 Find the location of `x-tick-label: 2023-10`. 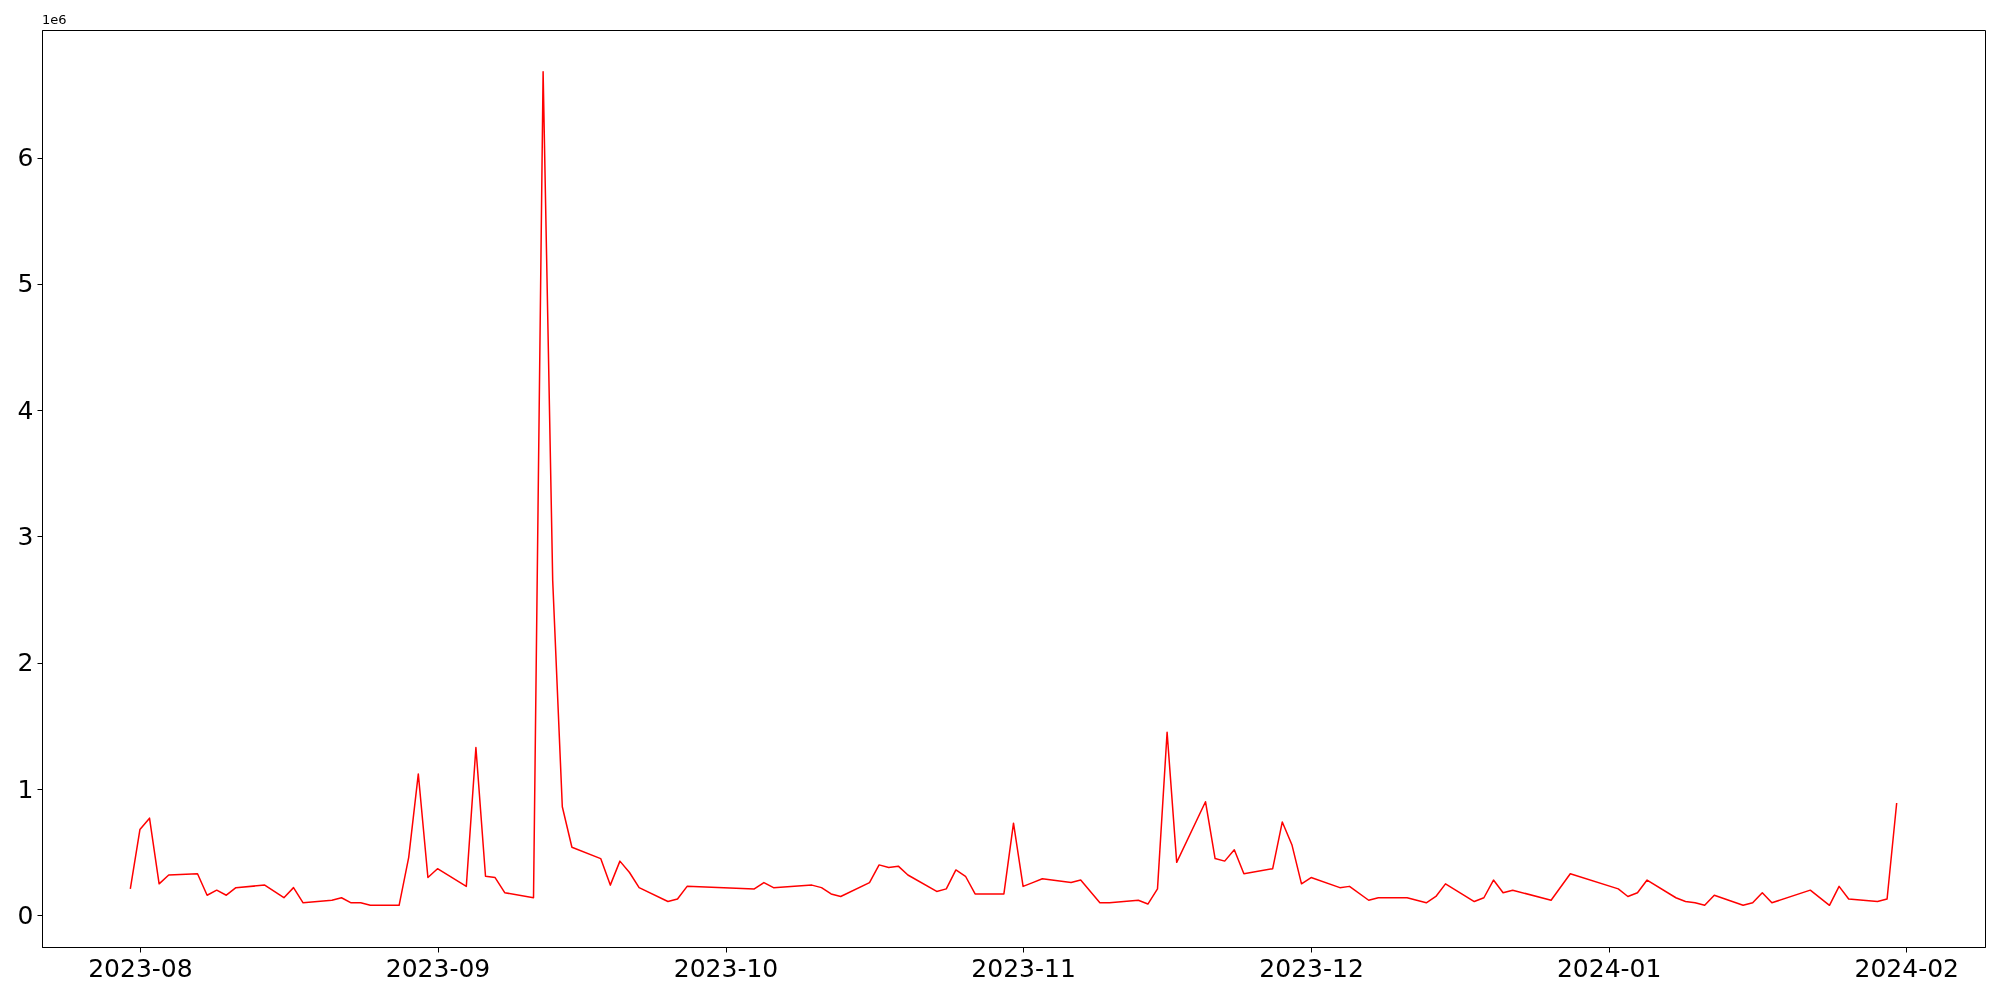

x-tick-label: 2023-10 is located at coordinates (726, 968).